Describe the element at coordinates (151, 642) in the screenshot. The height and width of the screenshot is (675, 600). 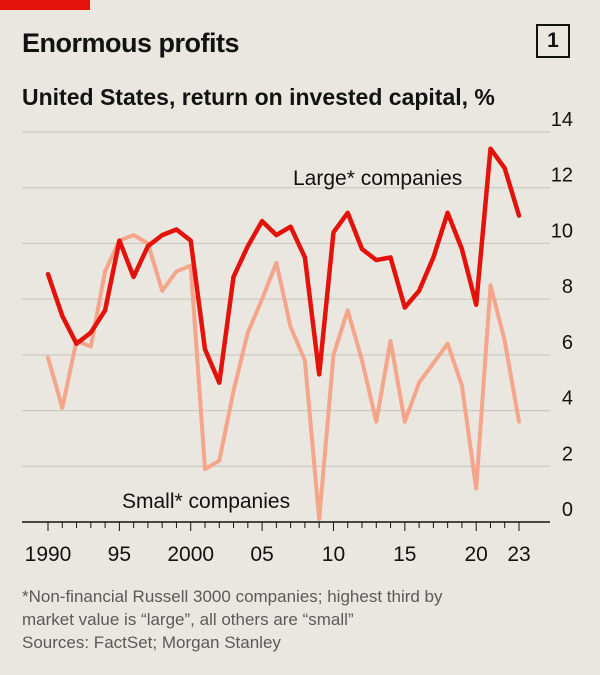
I see `sources: Sources: FactSet; Morgan Stanley` at that location.